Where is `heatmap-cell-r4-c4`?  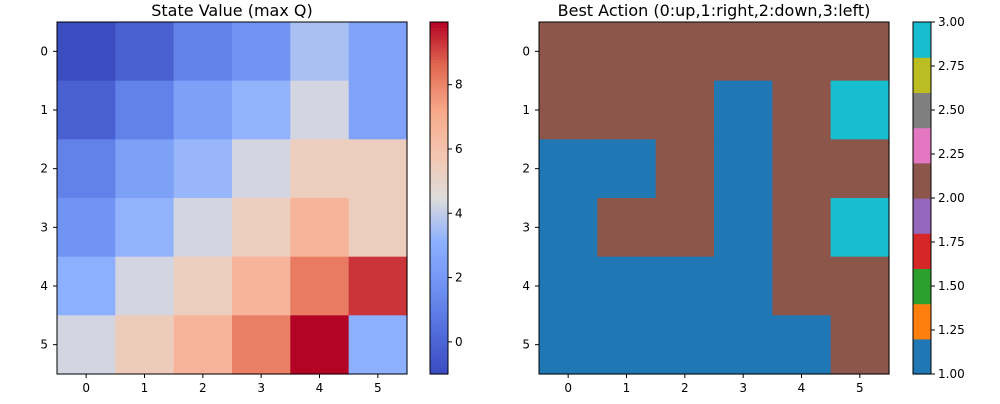 heatmap-cell-r4-c4 is located at coordinates (802, 286).